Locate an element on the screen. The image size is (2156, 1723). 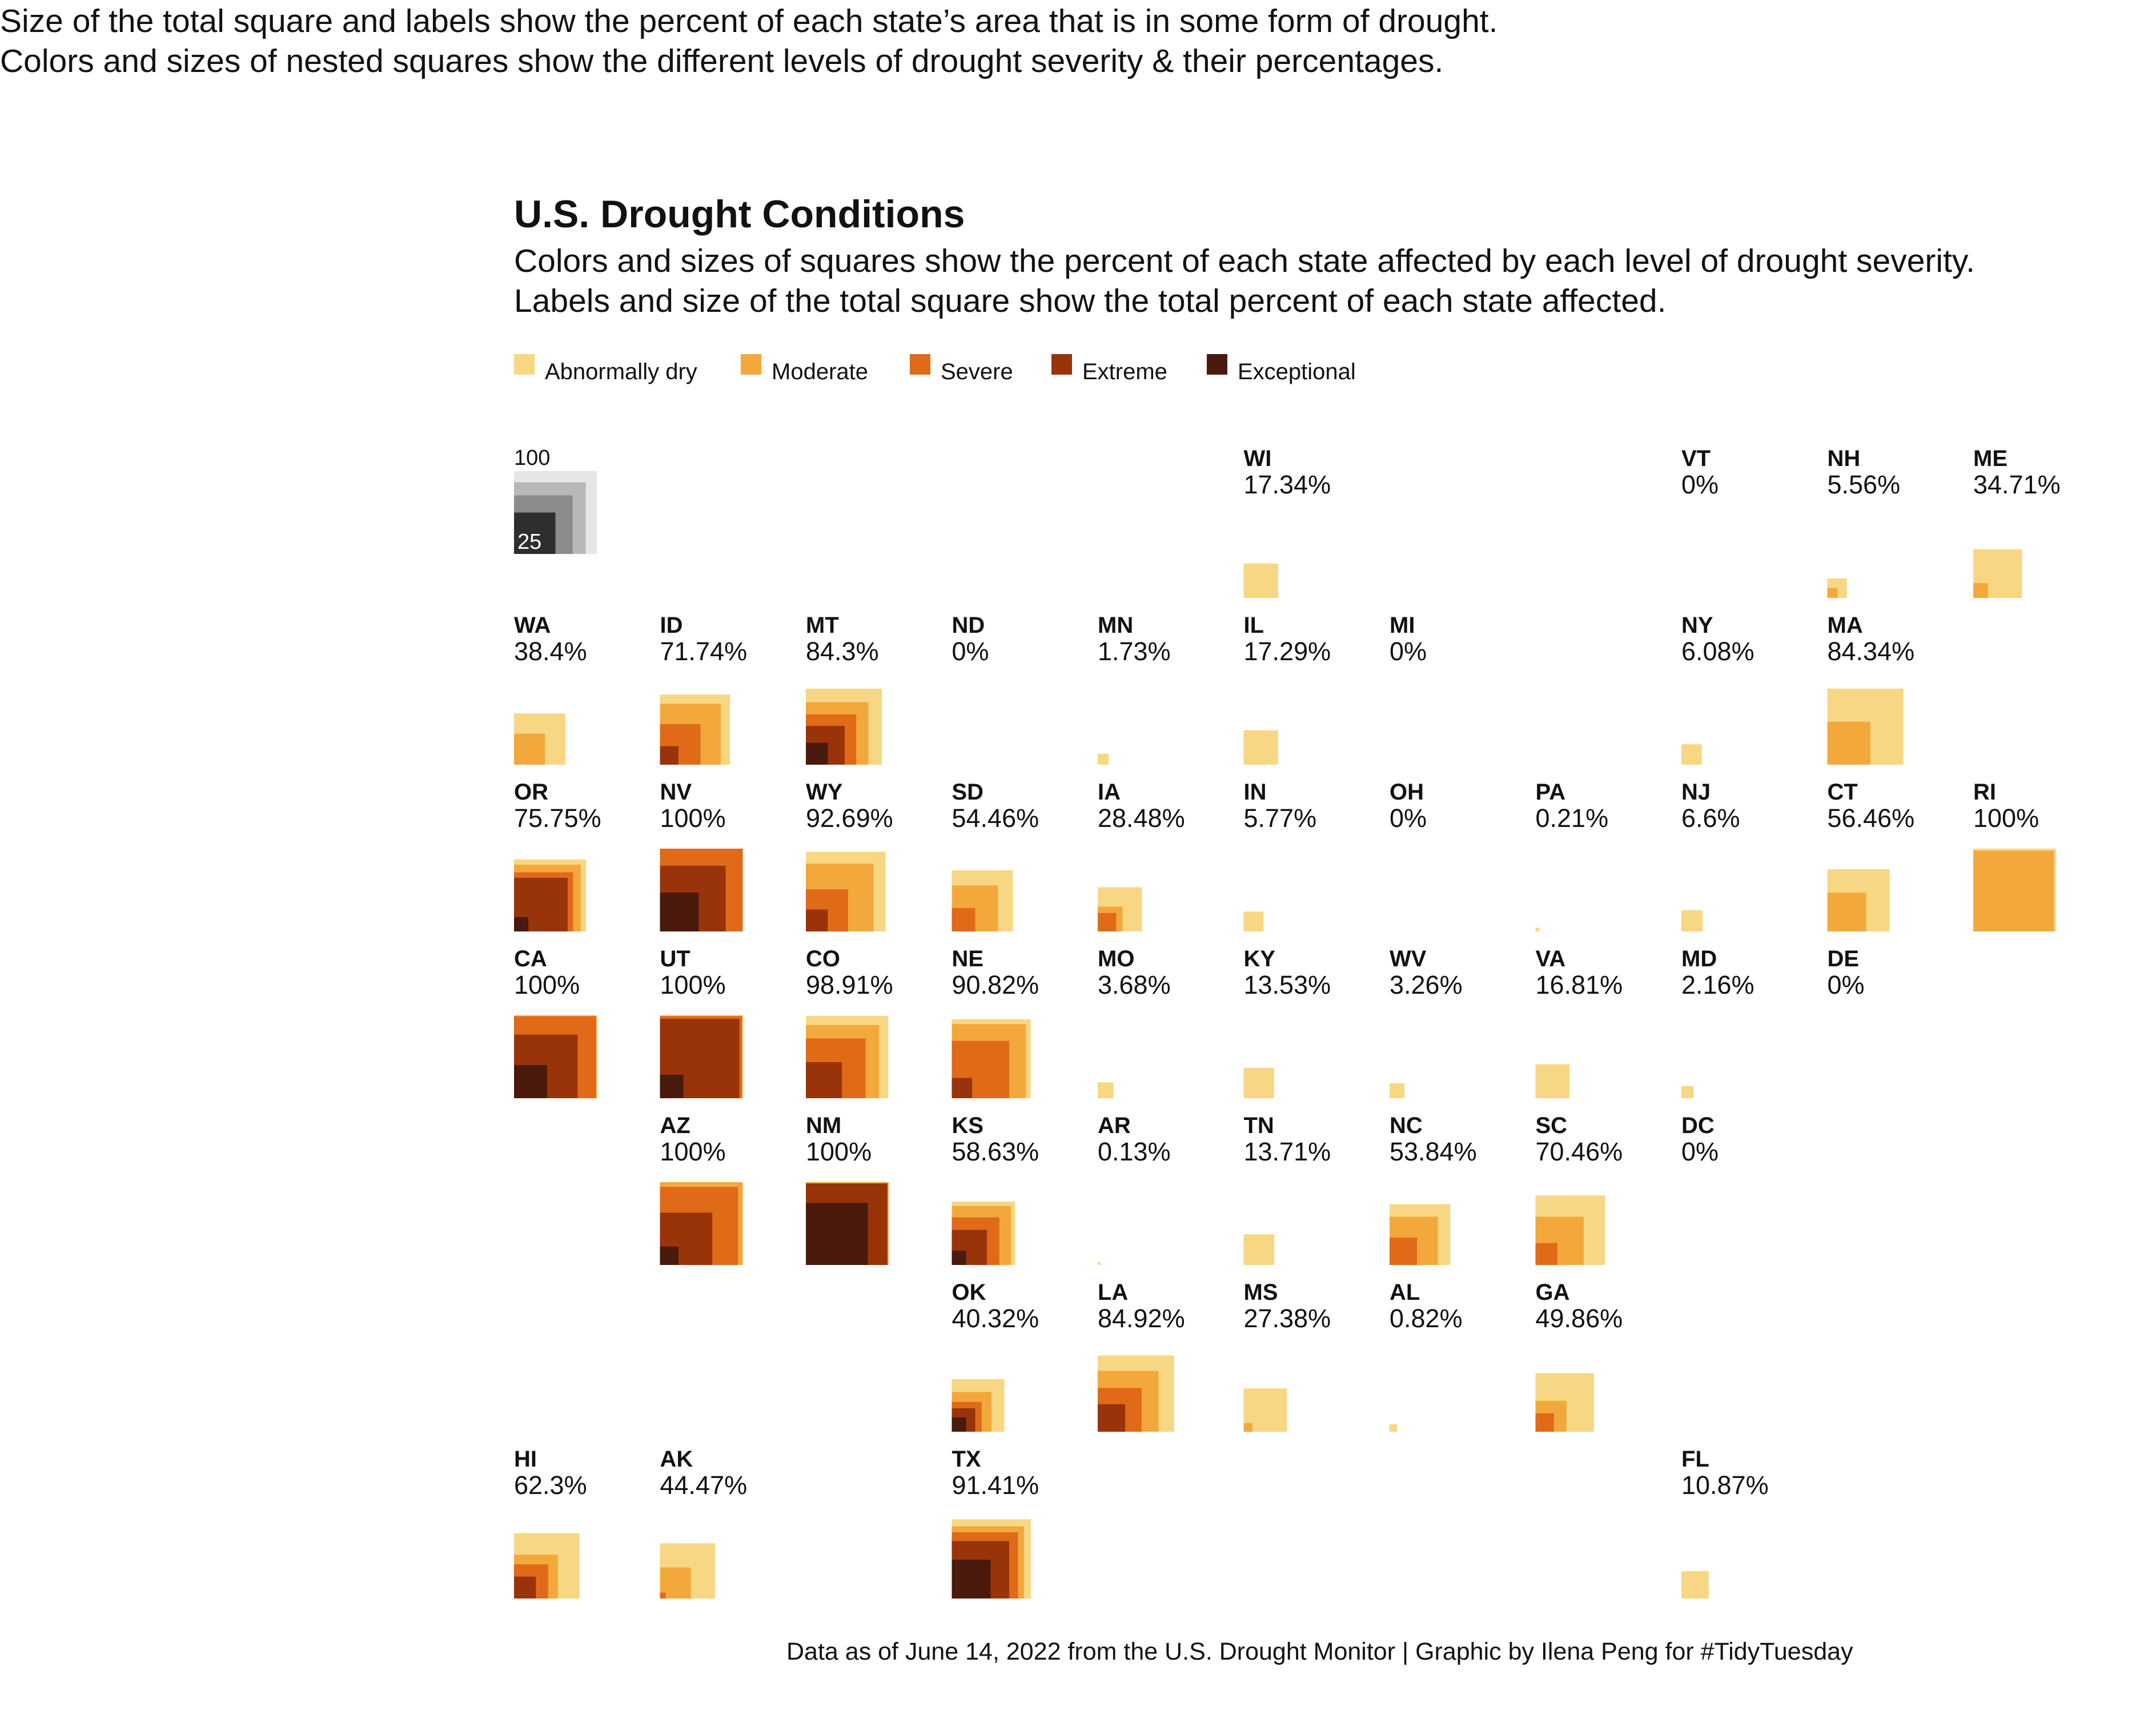
size-key-label-max: 100 is located at coordinates (532, 458).